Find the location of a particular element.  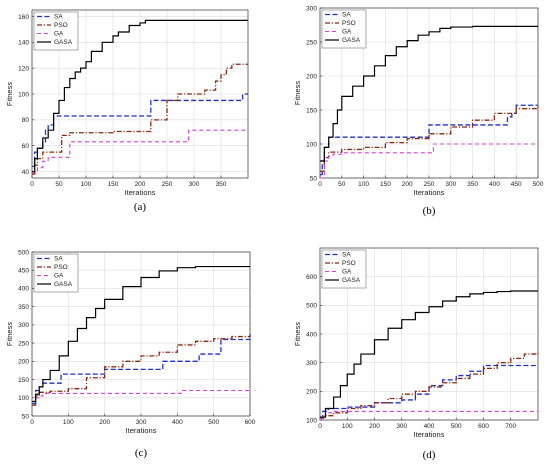

panel-caption-a: (a) is located at coordinates (140, 207).